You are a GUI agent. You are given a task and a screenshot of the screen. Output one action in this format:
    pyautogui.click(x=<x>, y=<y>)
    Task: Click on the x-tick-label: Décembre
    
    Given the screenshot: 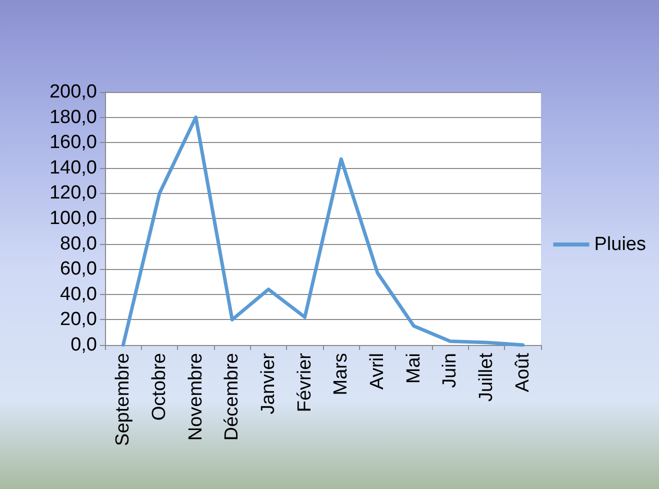 What is the action you would take?
    pyautogui.click(x=232, y=397)
    